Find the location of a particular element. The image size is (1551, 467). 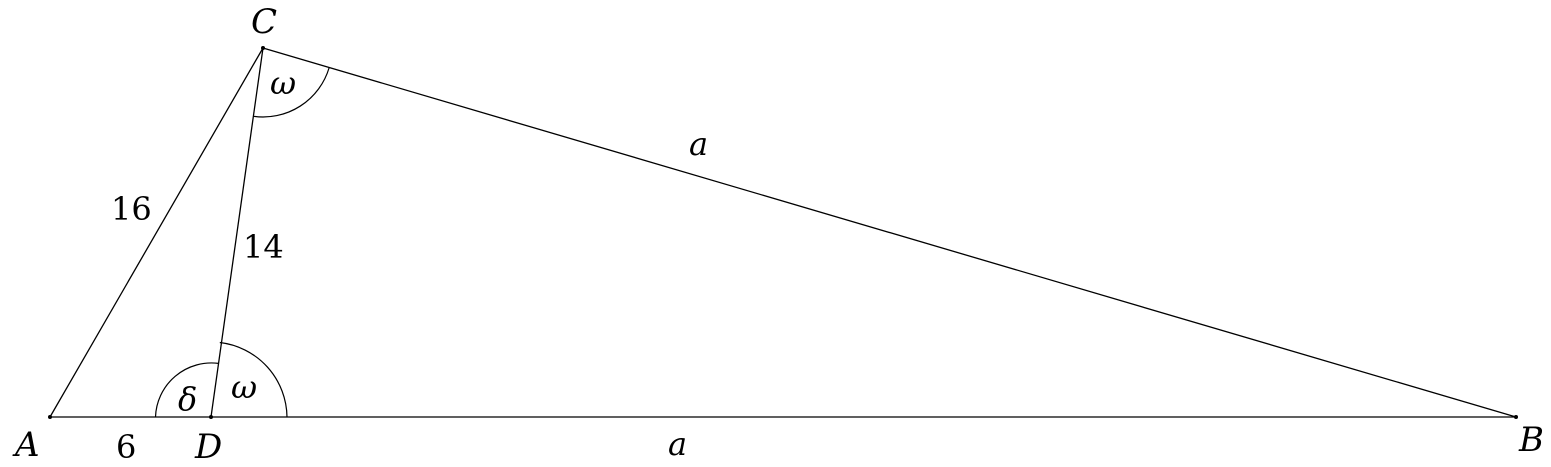

length-label-AD: 6 is located at coordinates (126, 447).